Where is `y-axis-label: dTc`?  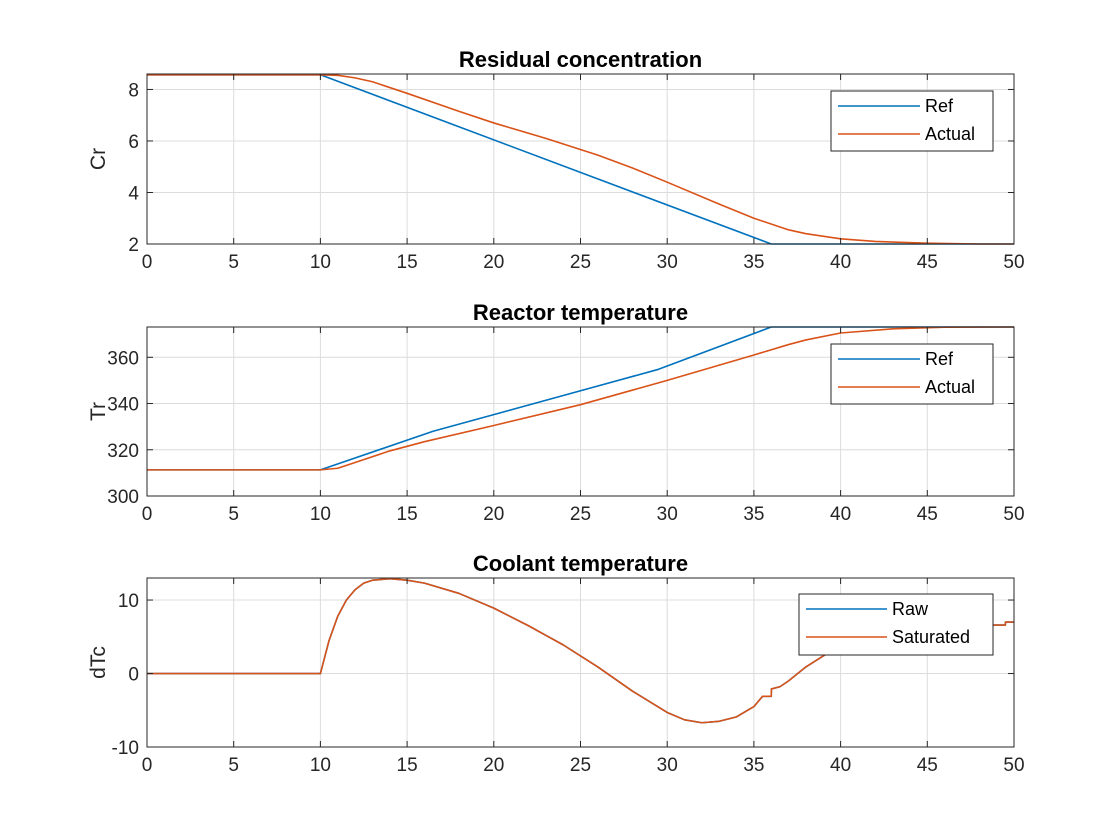 y-axis-label: dTc is located at coordinates (98, 662).